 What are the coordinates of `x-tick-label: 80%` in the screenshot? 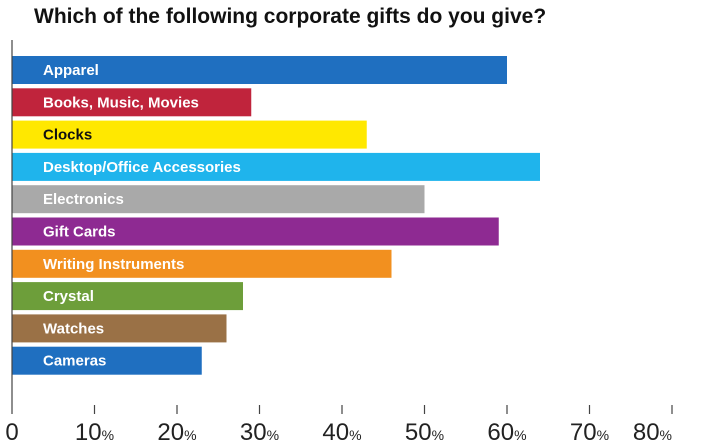 It's located at (652, 431).